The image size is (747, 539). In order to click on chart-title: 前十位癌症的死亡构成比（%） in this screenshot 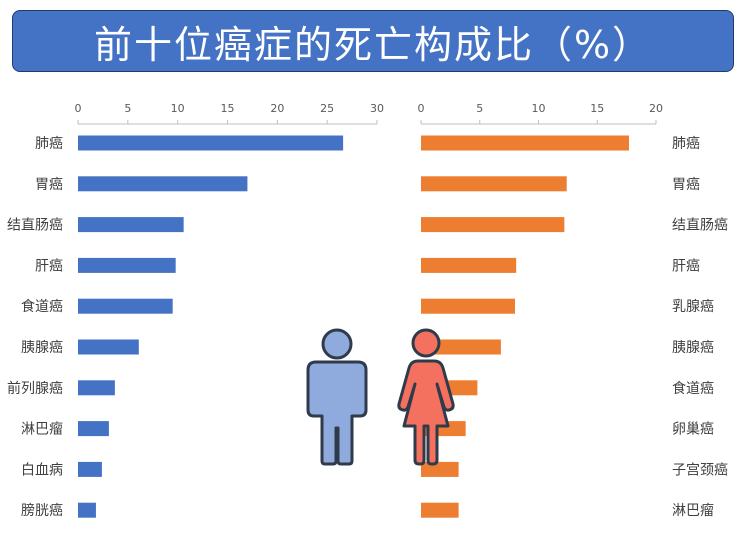, I will do `click(373, 44)`.